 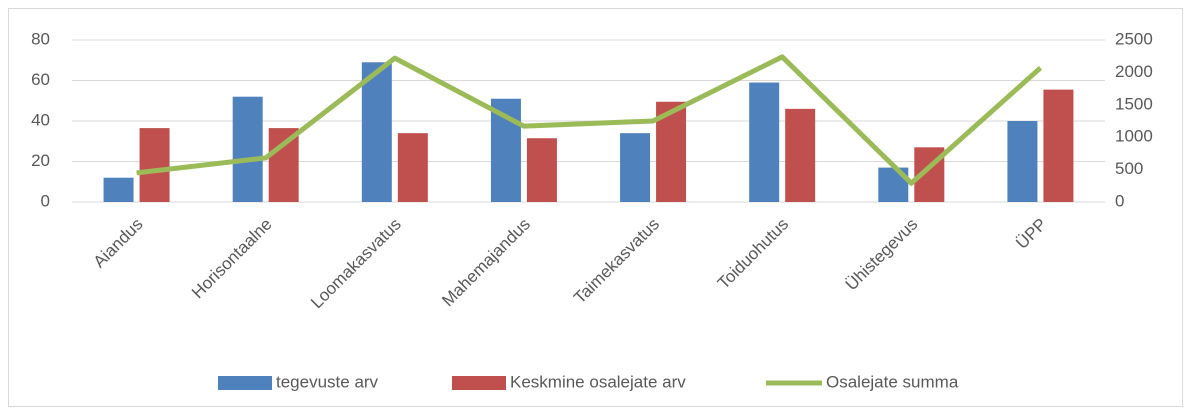 What do you see at coordinates (1119, 200) in the screenshot?
I see `y2-tick-label: 0` at bounding box center [1119, 200].